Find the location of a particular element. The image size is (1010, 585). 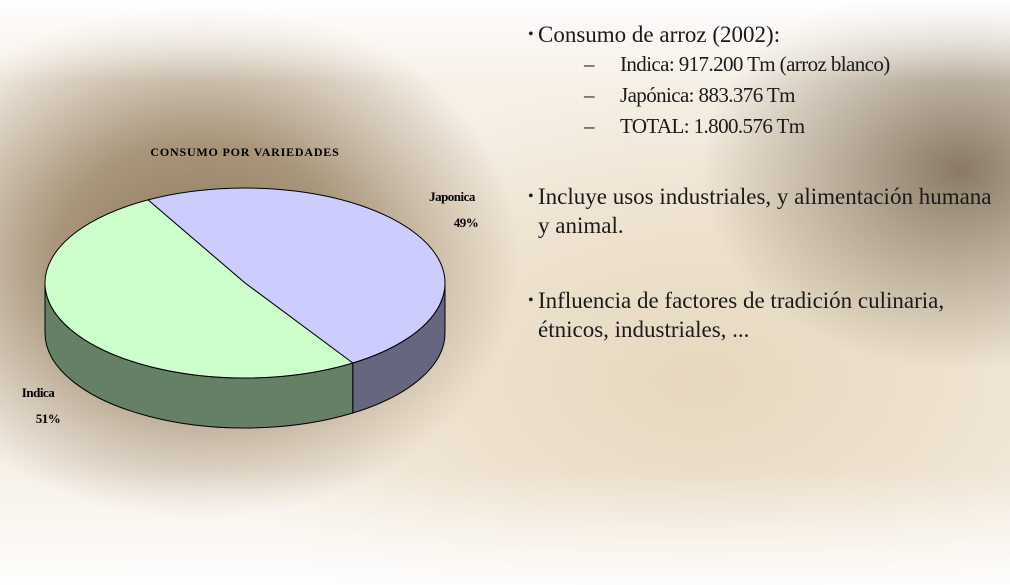

sub-bullet: TOTAL: 1.800.576 Tm is located at coordinates (768, 126).